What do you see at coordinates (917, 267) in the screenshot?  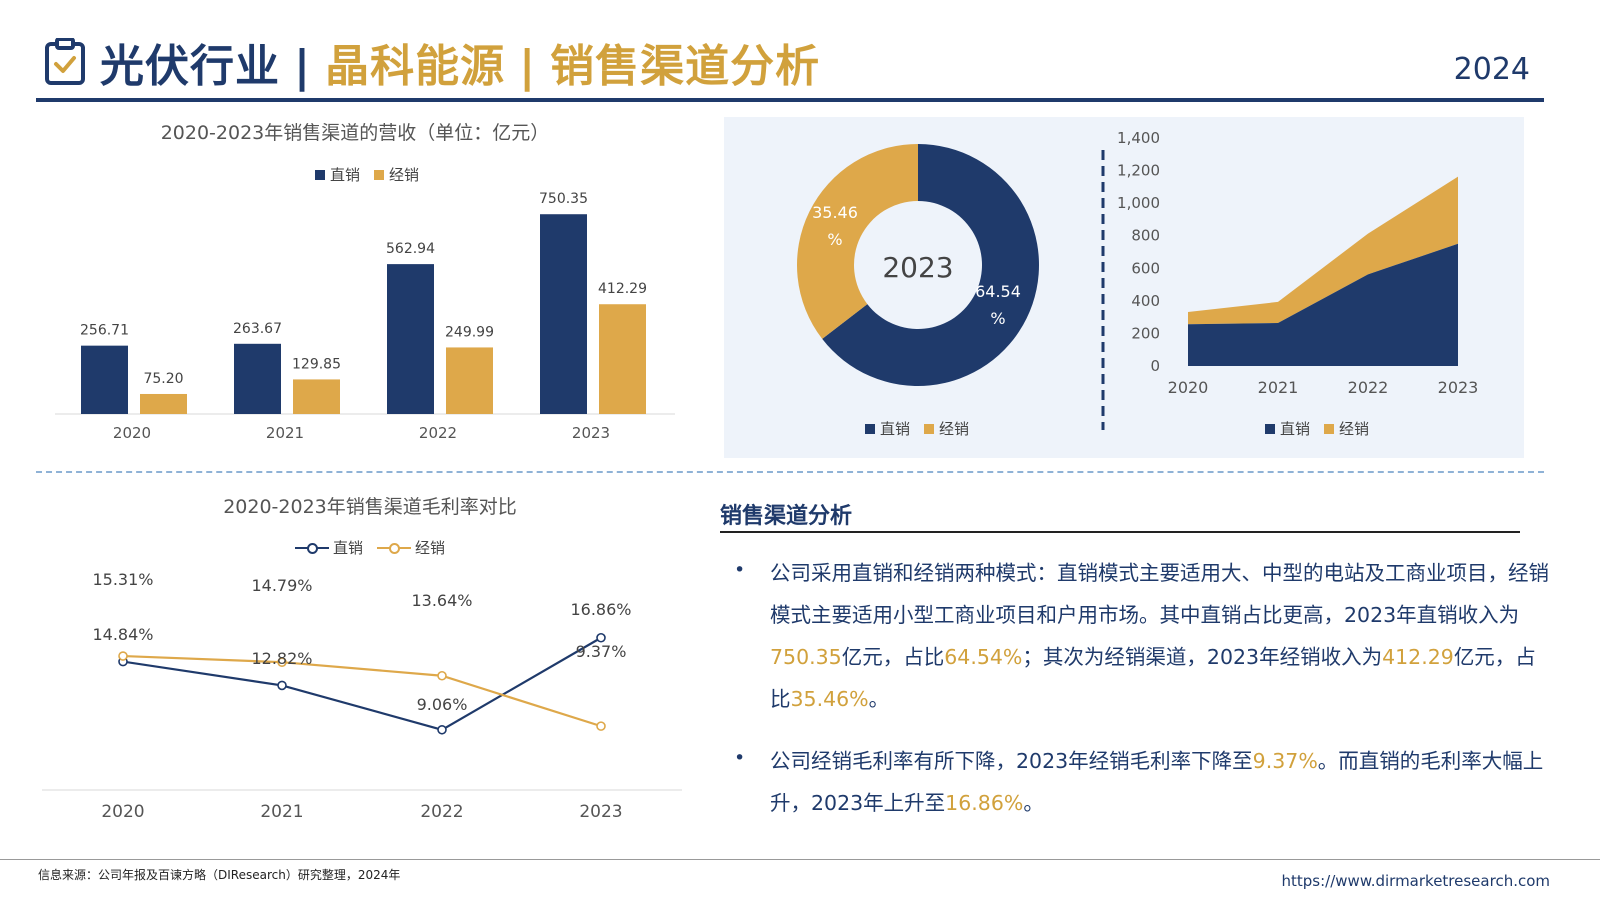 I see `donut-center-label: 2023` at bounding box center [917, 267].